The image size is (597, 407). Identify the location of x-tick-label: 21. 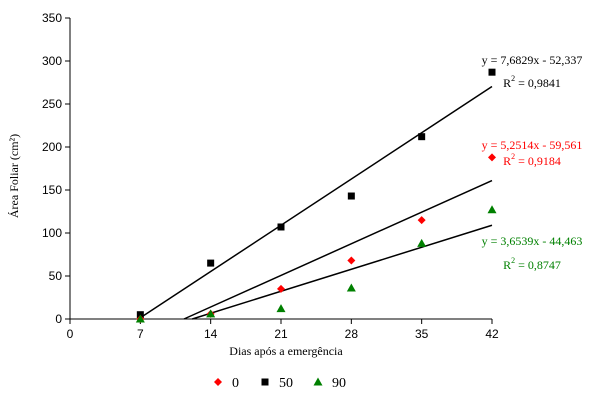
(281, 334).